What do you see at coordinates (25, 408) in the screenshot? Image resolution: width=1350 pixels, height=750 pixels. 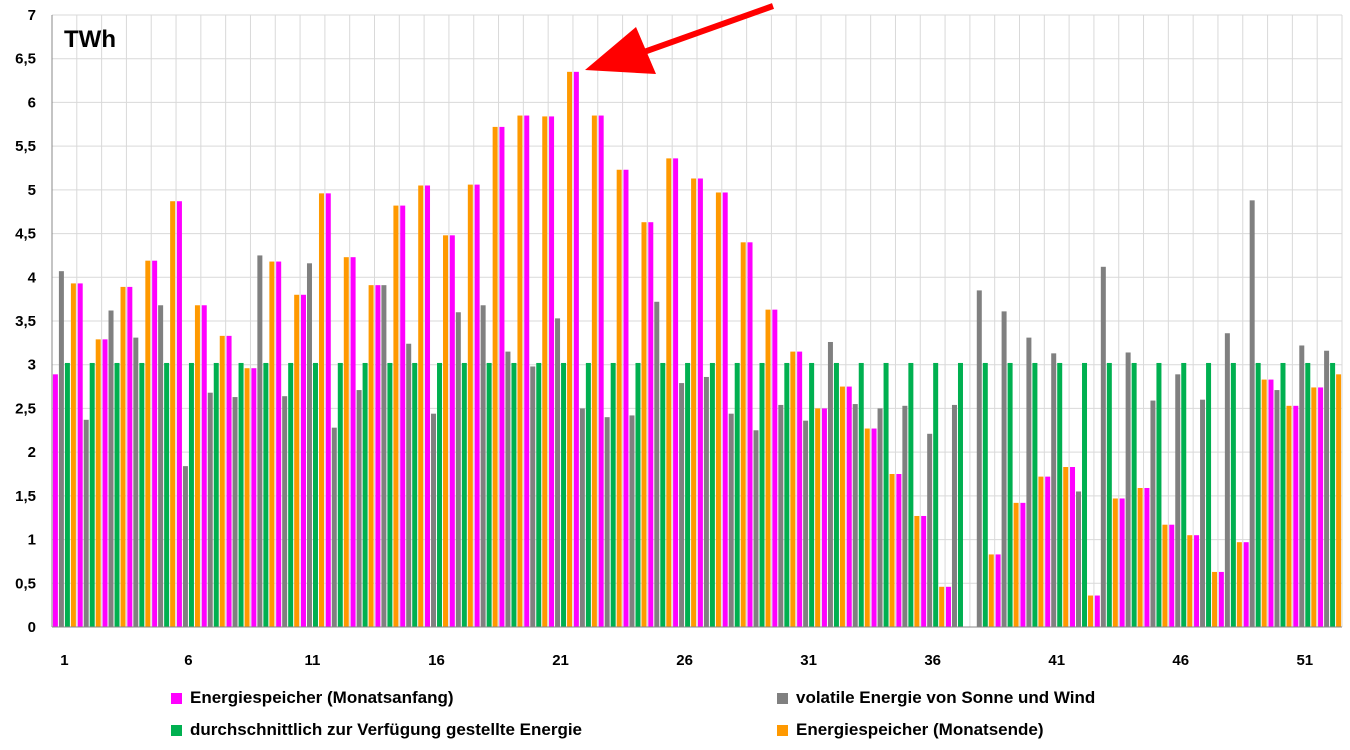 I see `y-tick-label: 2,5` at bounding box center [25, 408].